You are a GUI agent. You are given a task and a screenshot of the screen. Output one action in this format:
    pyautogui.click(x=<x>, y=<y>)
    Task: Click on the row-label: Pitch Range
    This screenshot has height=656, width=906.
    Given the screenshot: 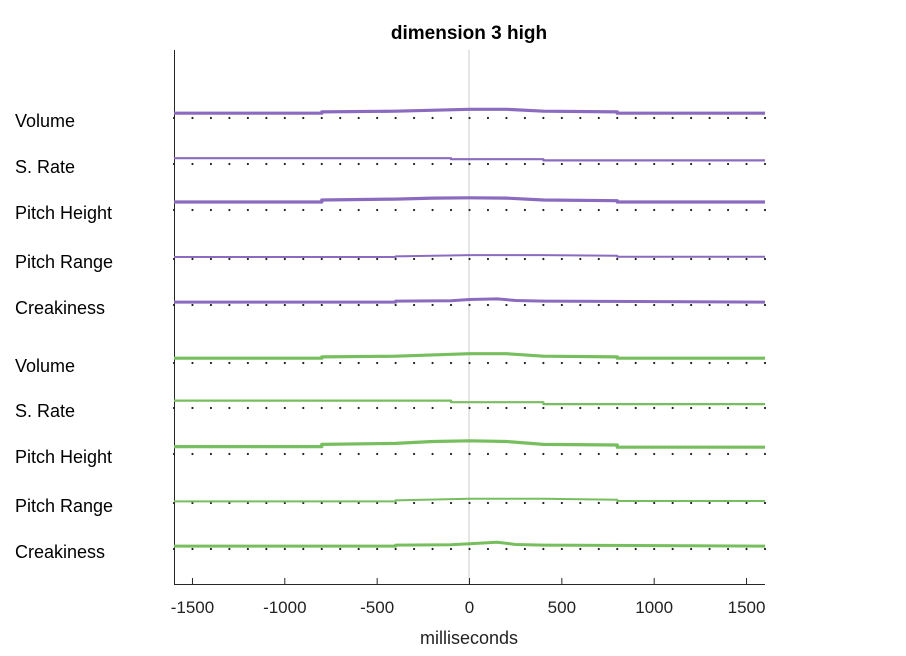 What is the action you would take?
    pyautogui.click(x=64, y=506)
    